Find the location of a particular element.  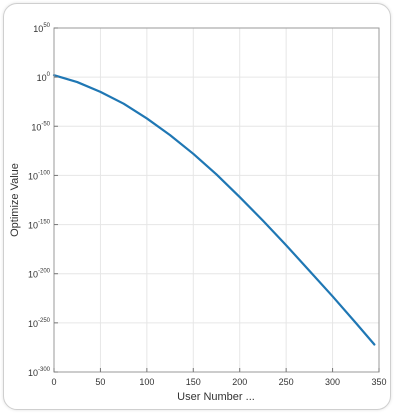

y-tick-label: 10-200 is located at coordinates (39, 274).